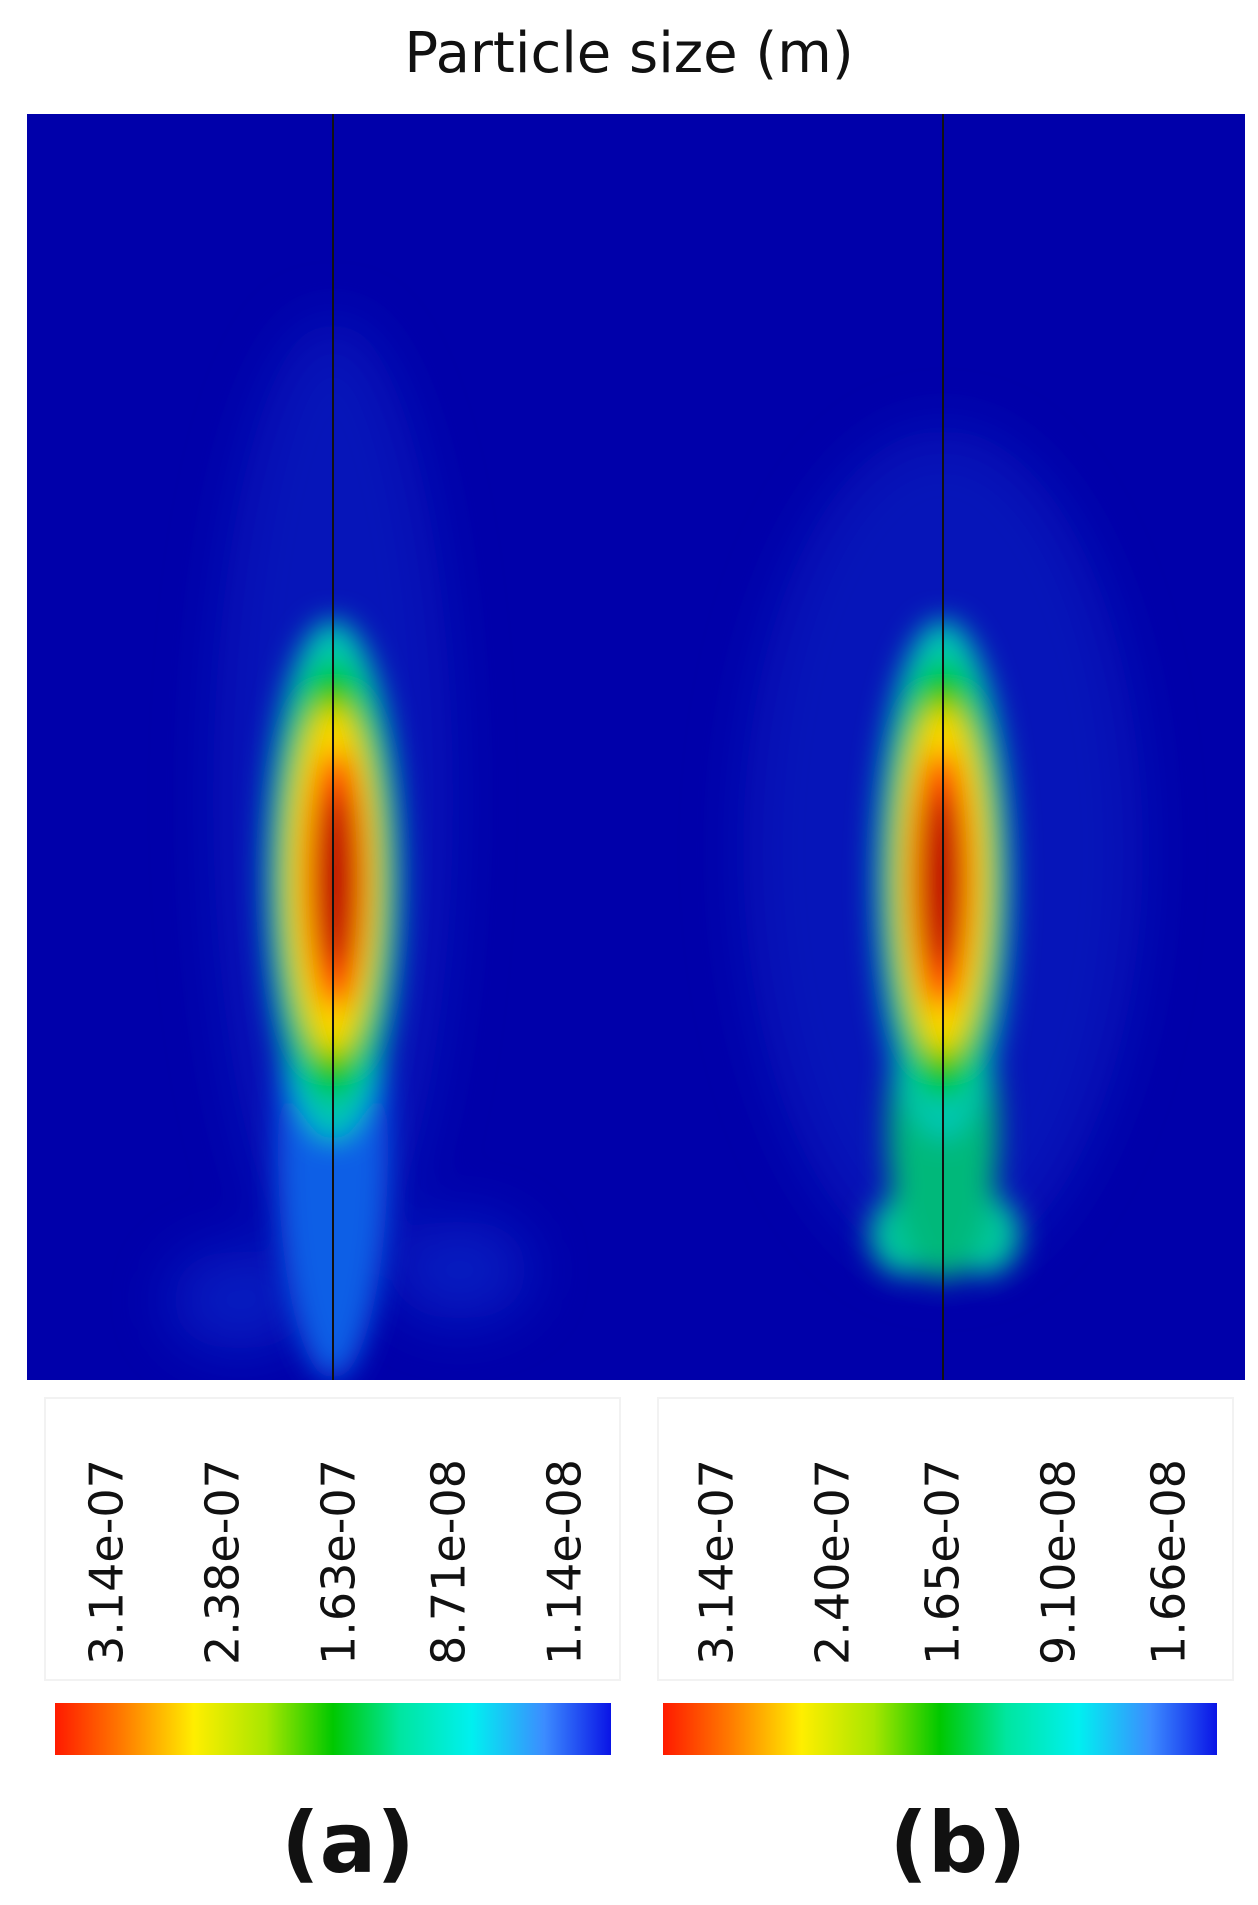 The height and width of the screenshot is (1905, 1258). What do you see at coordinates (339, 1562) in the screenshot?
I see `colorbar-label: 1.63e-07` at bounding box center [339, 1562].